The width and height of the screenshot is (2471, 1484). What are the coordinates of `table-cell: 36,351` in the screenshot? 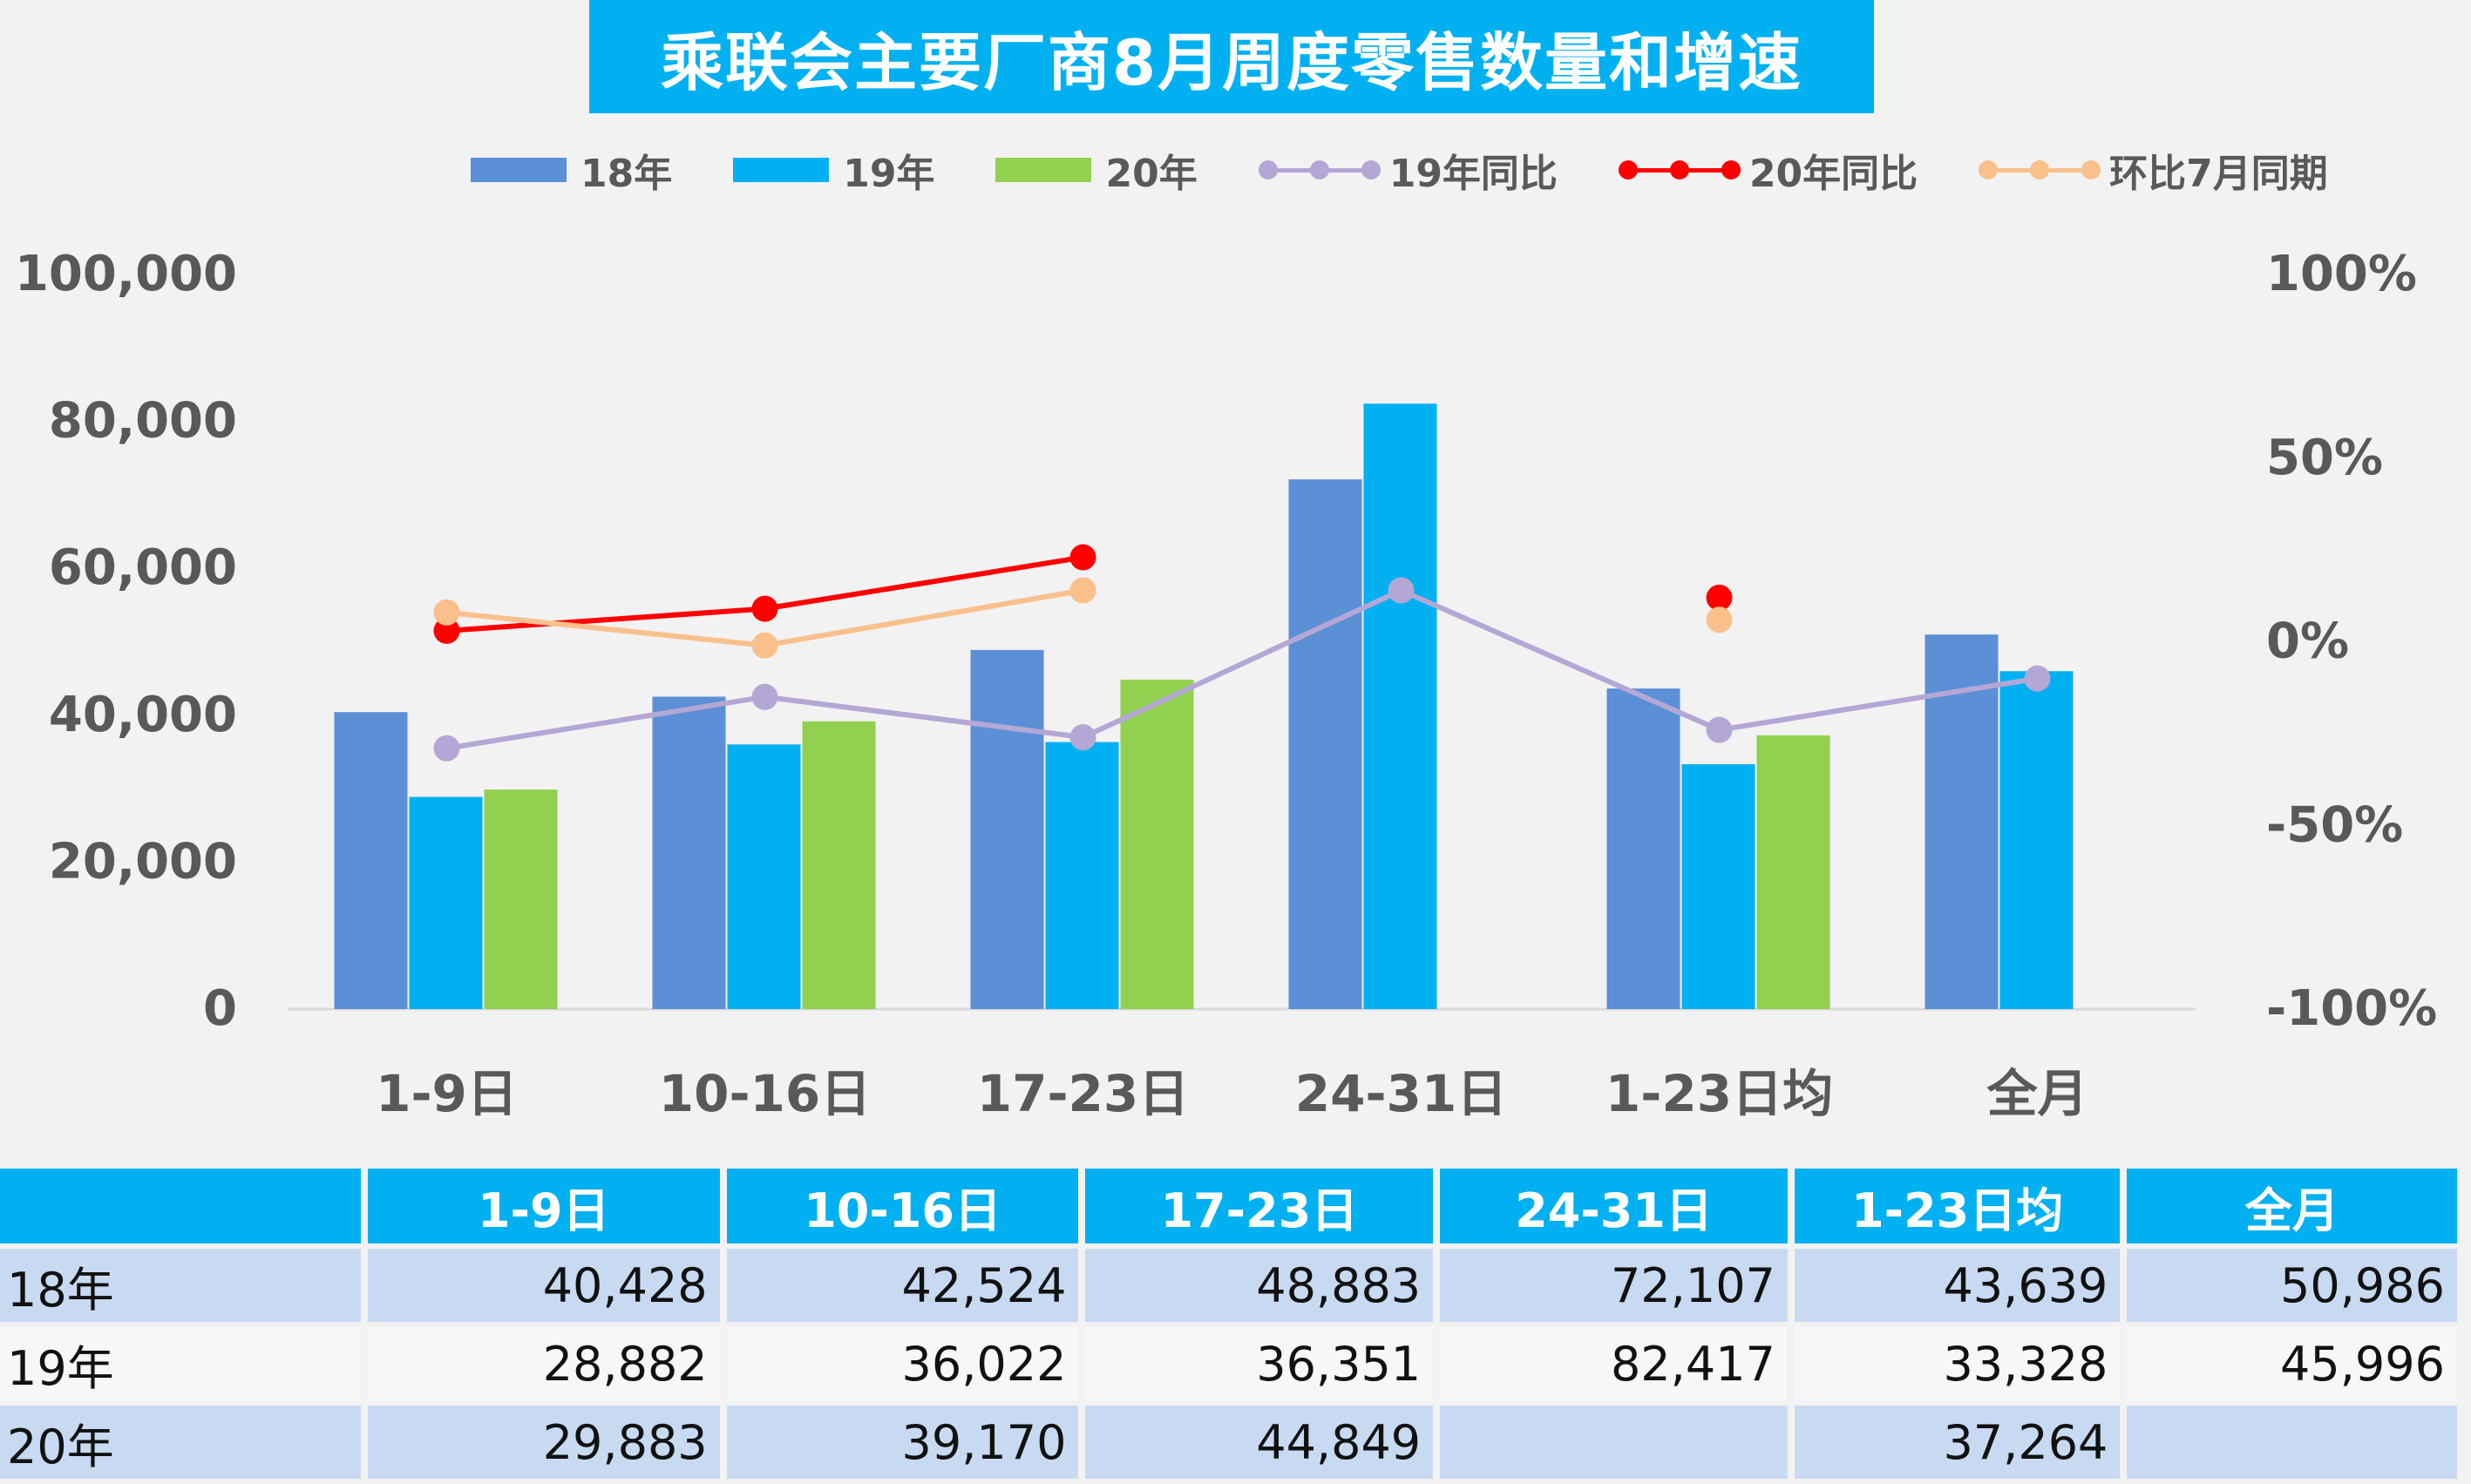 It's located at (1259, 1363).